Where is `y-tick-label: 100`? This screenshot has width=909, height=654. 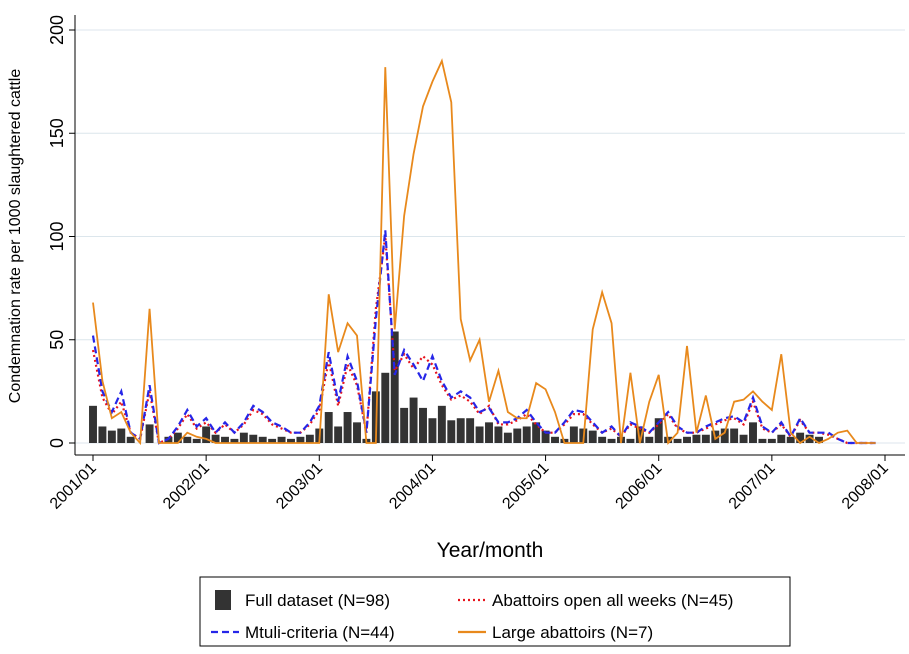
y-tick-label: 100 is located at coordinates (57, 236).